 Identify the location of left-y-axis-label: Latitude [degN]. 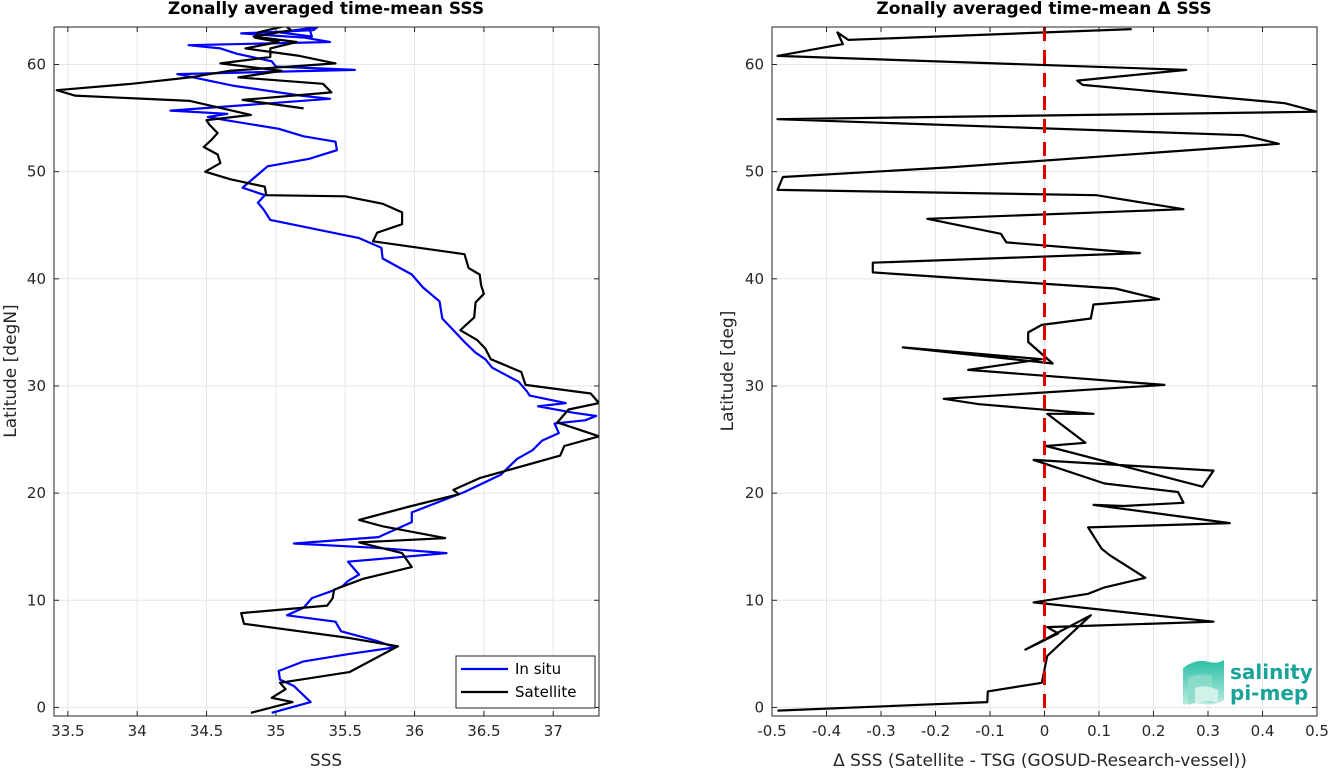
(11, 370).